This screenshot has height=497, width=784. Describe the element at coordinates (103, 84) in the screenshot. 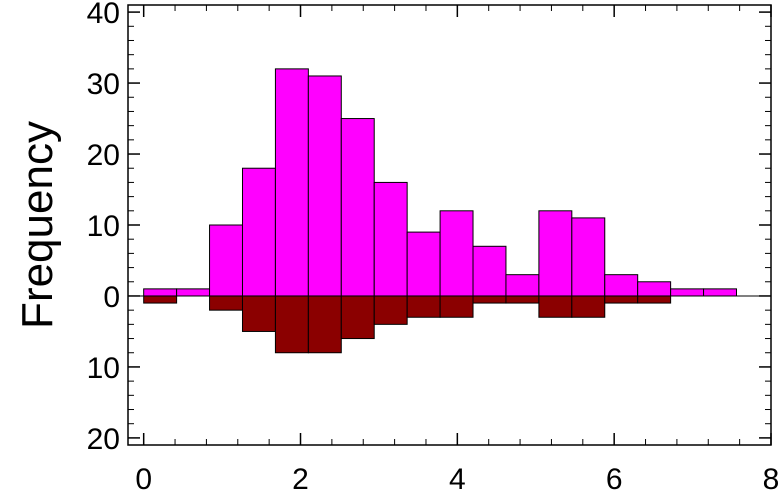

I see `y-tick-label: 30` at that location.